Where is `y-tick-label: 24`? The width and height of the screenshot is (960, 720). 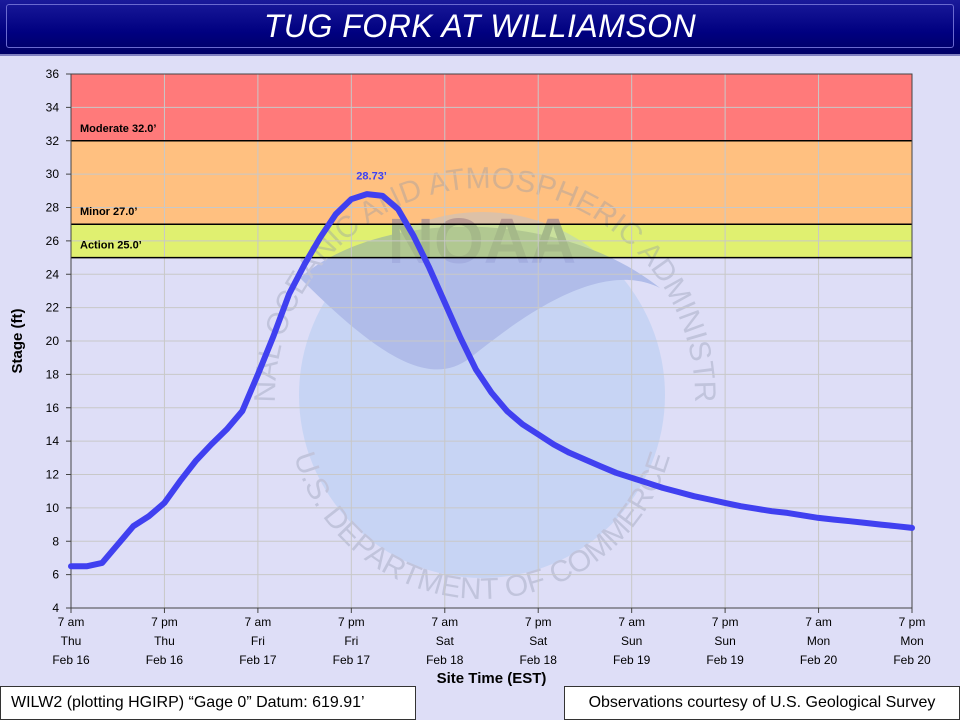 y-tick-label: 24 is located at coordinates (53, 274).